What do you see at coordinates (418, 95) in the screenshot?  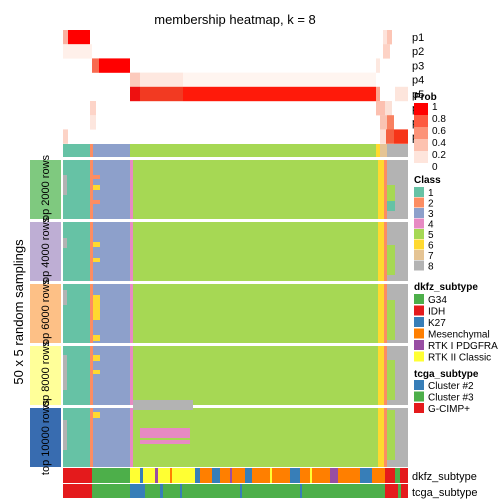 I see `prob-row-label-p5: p5` at bounding box center [418, 95].